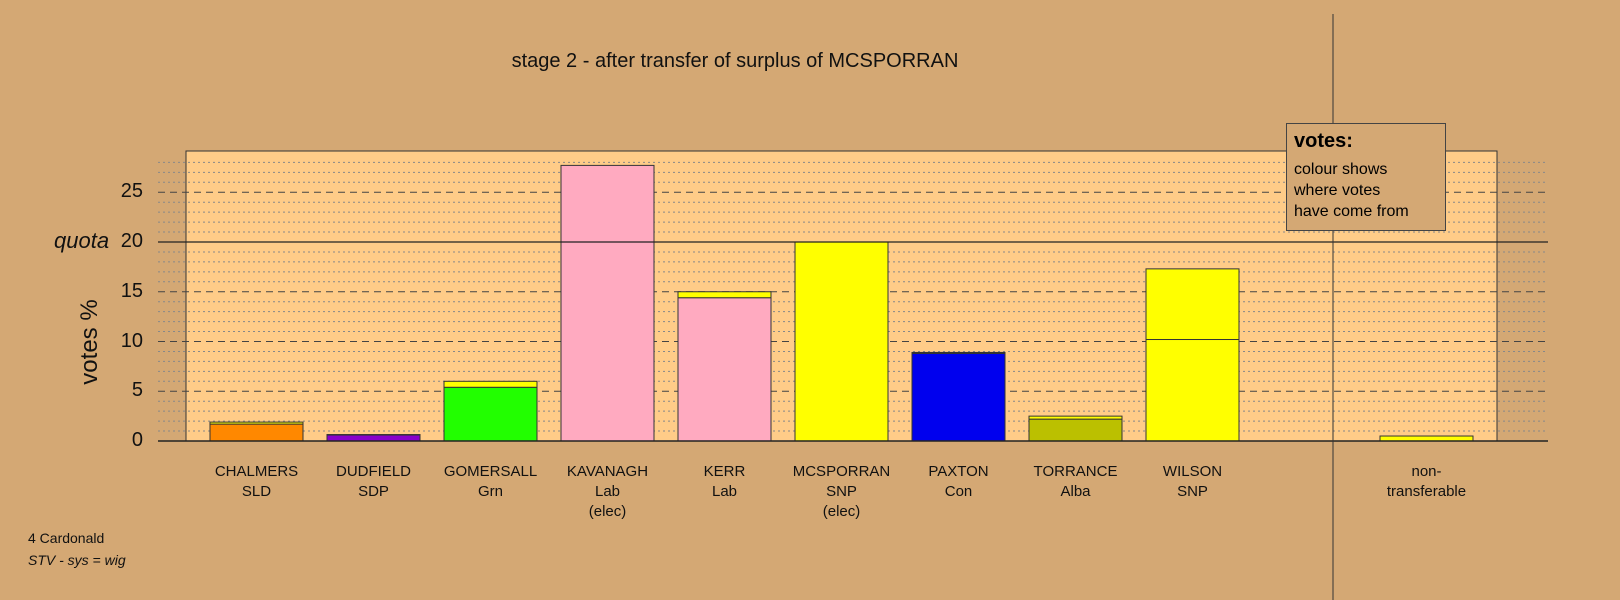 This screenshot has width=1620, height=600. What do you see at coordinates (256, 481) in the screenshot?
I see `category-label: CHALMERS SLD` at bounding box center [256, 481].